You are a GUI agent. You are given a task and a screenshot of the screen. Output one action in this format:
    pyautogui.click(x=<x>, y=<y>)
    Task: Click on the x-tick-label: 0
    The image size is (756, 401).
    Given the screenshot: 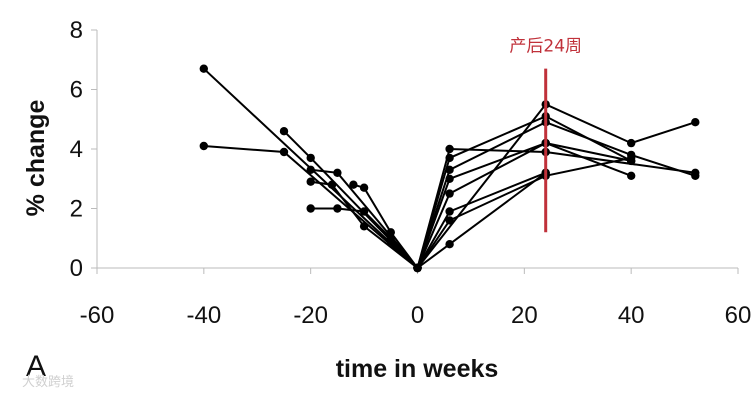 What is the action you would take?
    pyautogui.click(x=417, y=315)
    